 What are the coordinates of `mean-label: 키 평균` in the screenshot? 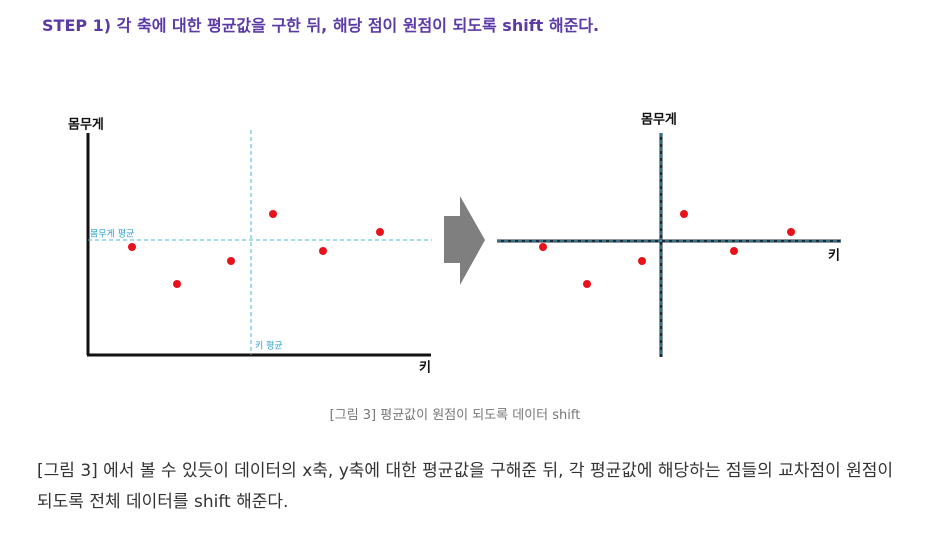 It's located at (269, 346).